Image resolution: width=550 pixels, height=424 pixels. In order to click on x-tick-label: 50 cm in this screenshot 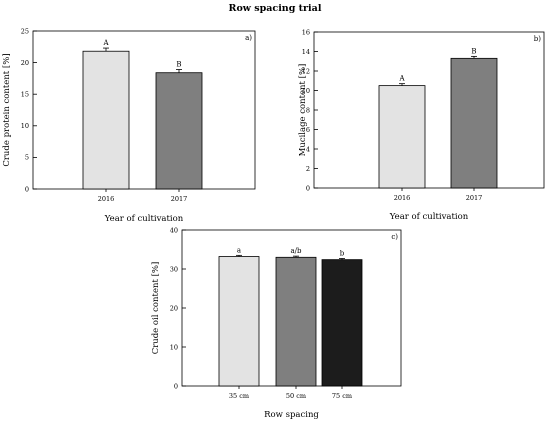, I will do `click(296, 396)`.